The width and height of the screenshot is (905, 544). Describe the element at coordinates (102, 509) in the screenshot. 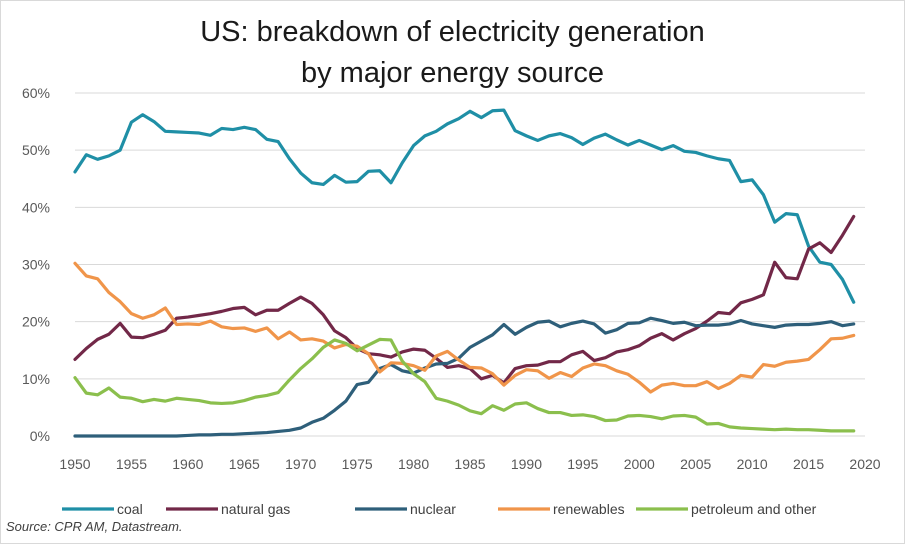

I see `legend-item: coal` at that location.